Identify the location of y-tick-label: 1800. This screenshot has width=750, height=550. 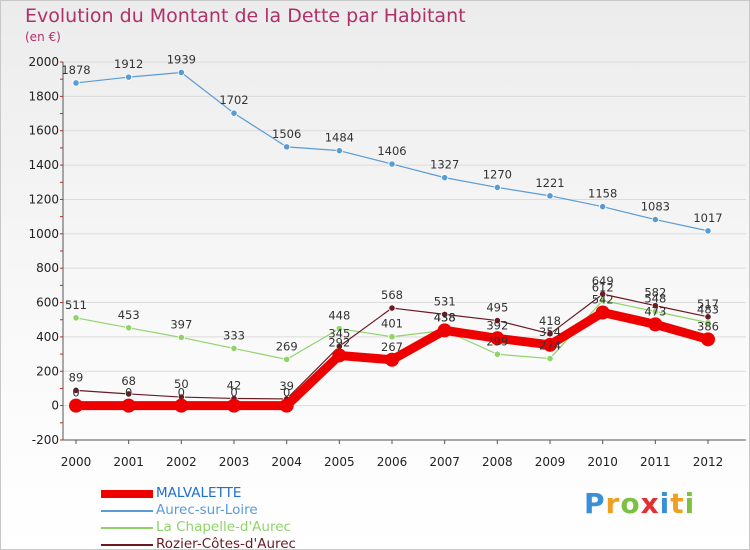
(43, 96).